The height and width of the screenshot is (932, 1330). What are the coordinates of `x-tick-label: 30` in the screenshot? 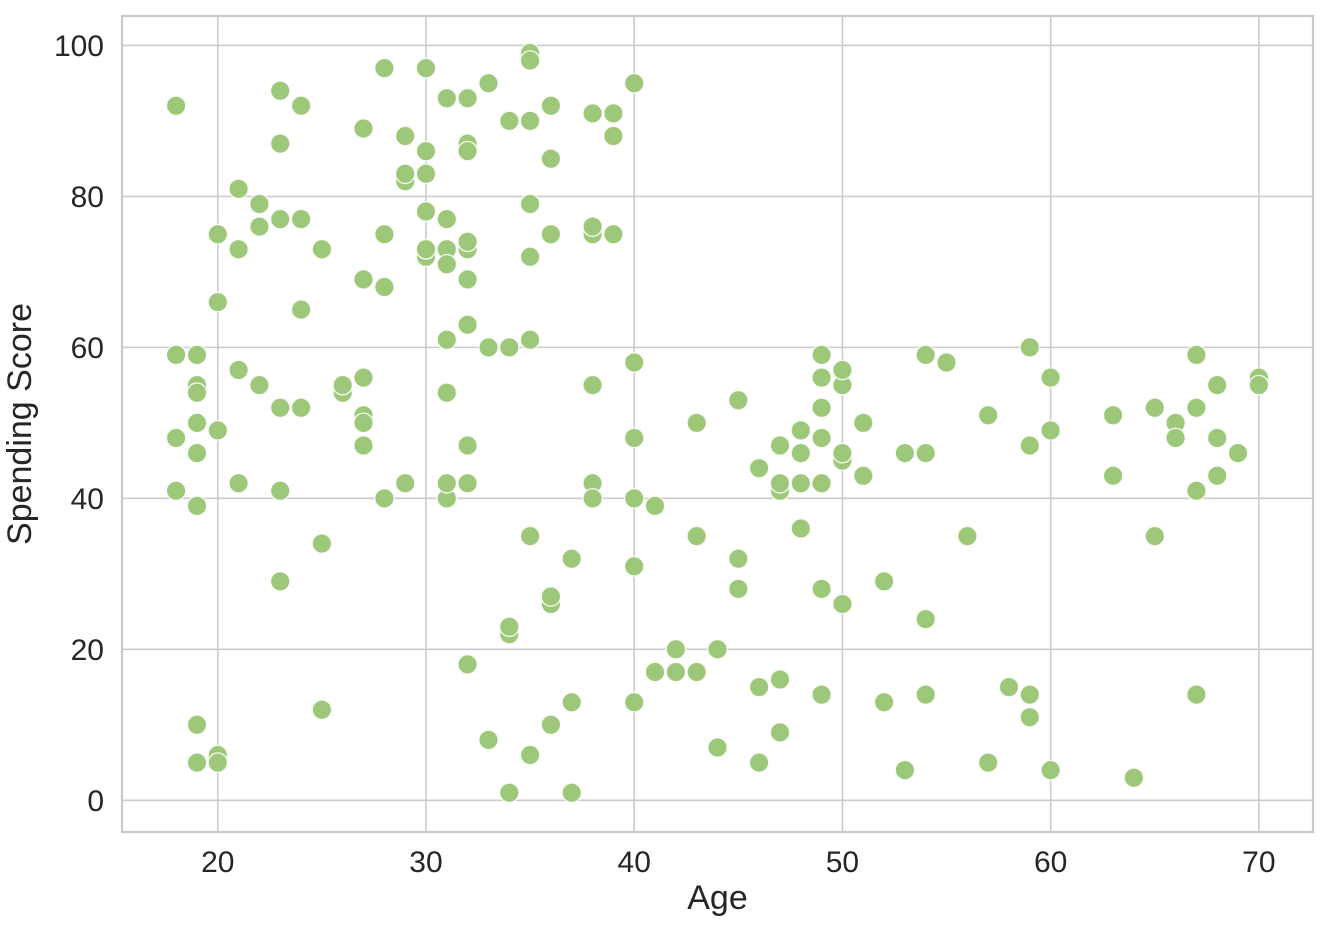 It's located at (425, 862).